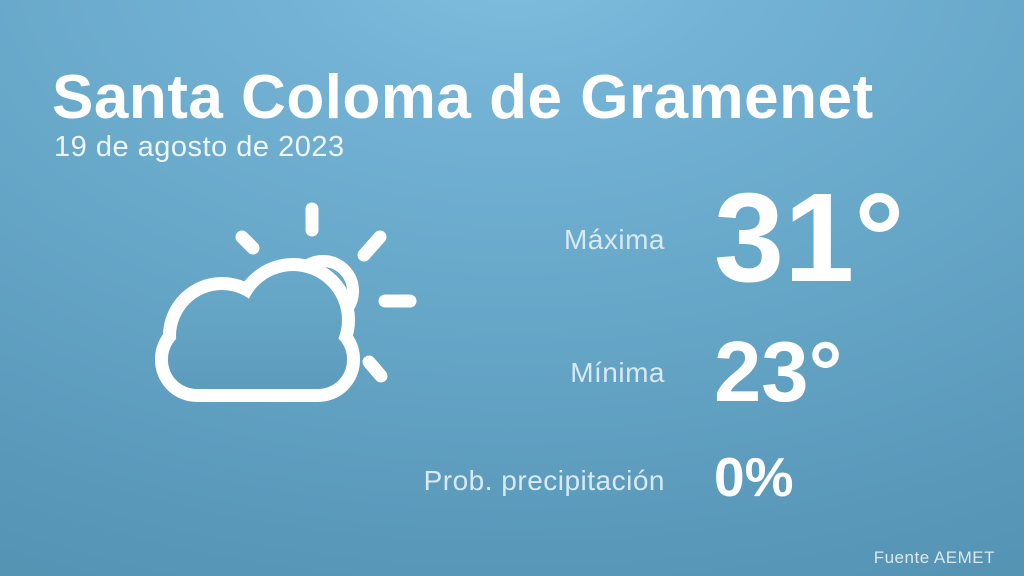 This screenshot has height=576, width=1024. I want to click on max-temp-value: 31°, so click(809, 237).